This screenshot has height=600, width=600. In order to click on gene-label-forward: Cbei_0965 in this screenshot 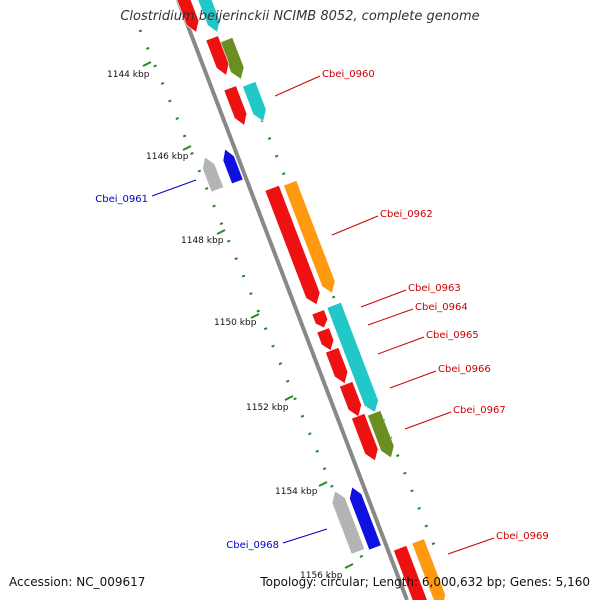, I will do `click(452, 335)`.